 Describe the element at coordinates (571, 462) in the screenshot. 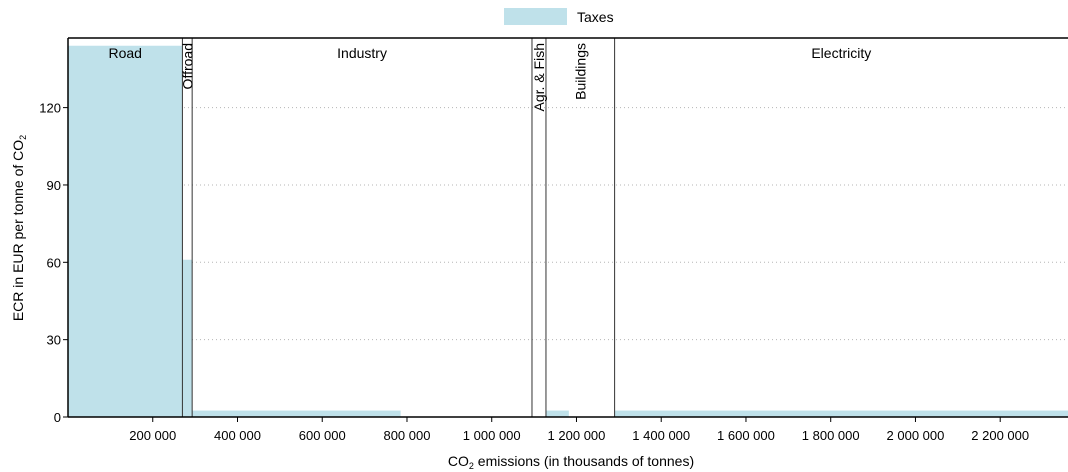

I see `x-axis-title: CO2 emissions (in thousands of tonnes)` at that location.